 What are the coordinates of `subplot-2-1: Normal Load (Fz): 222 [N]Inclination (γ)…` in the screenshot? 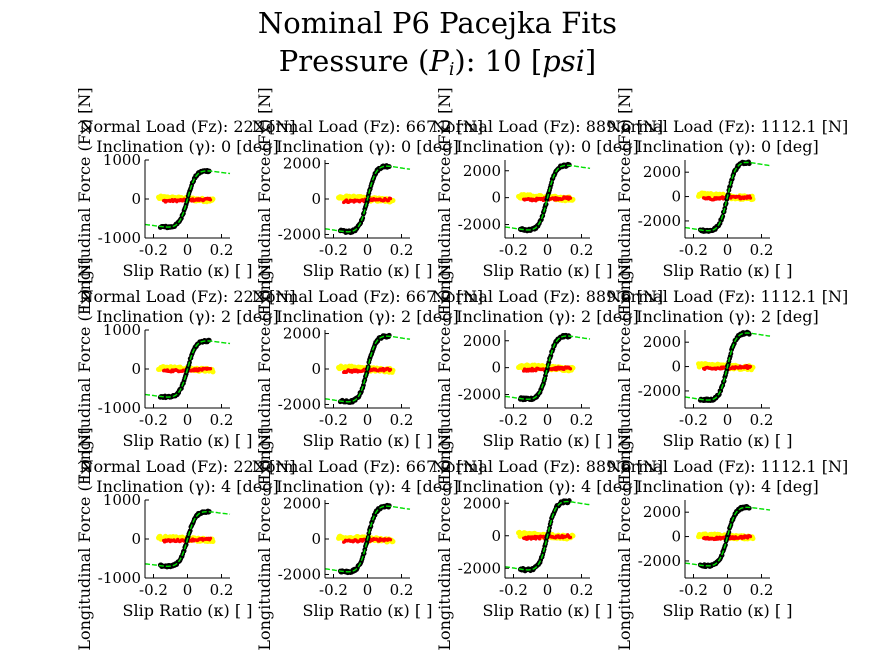 It's located at (185, 368).